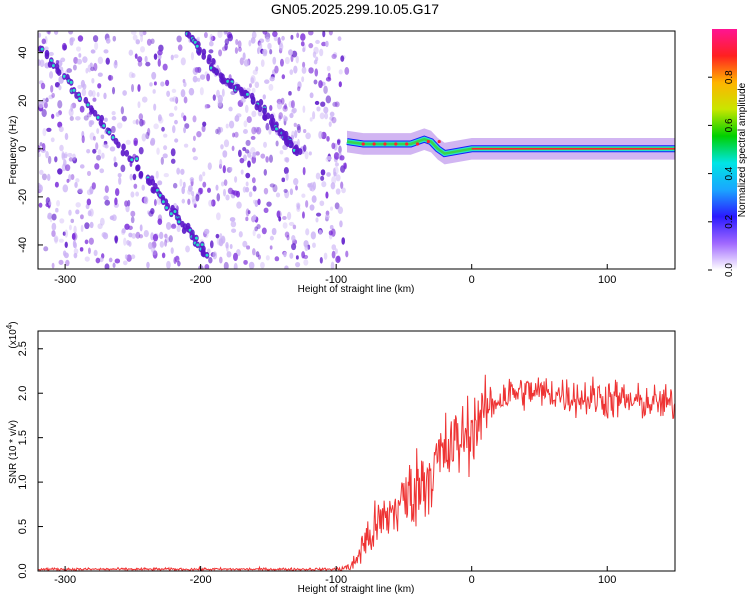 This screenshot has height=600, width=750. I want to click on diagonal-tracks, so click(170, 145).